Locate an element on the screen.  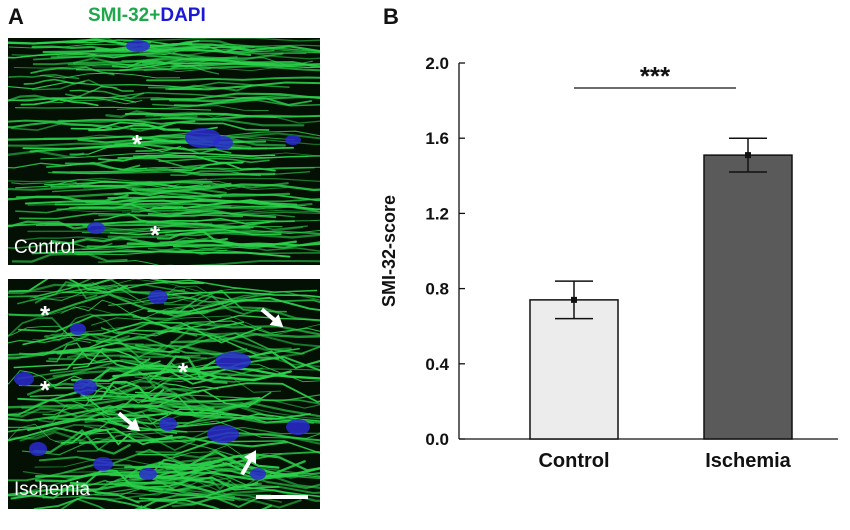
stain-title: SMI-32+DAPI is located at coordinates (147, 16).